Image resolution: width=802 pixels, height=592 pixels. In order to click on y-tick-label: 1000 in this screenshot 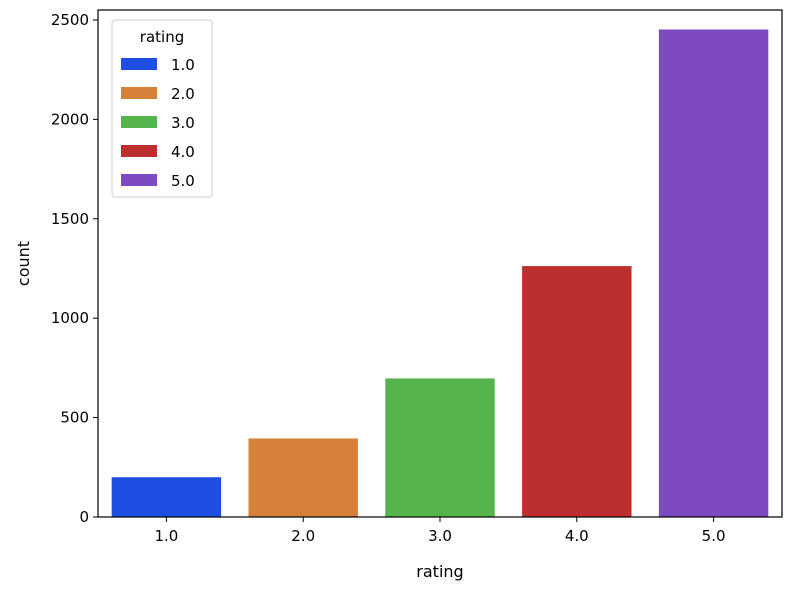, I will do `click(70, 318)`.